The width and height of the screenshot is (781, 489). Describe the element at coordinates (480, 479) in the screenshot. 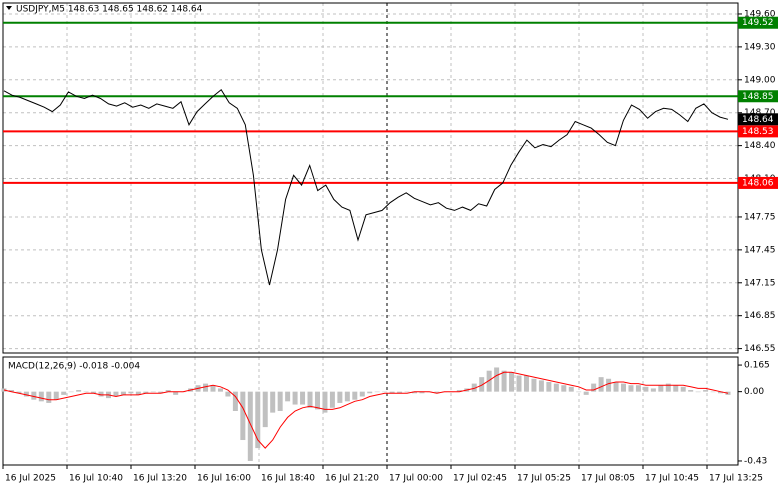

I see `x-tick-label: 17 Jul 02:45` at that location.